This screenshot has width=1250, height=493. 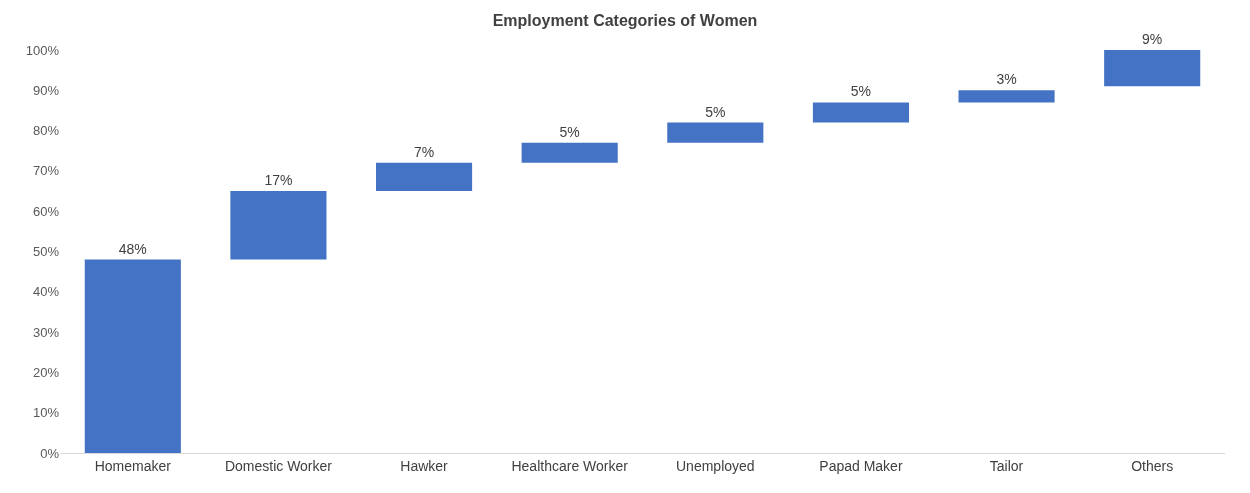 What do you see at coordinates (1152, 465) in the screenshot?
I see `x-tick-label: Others` at bounding box center [1152, 465].